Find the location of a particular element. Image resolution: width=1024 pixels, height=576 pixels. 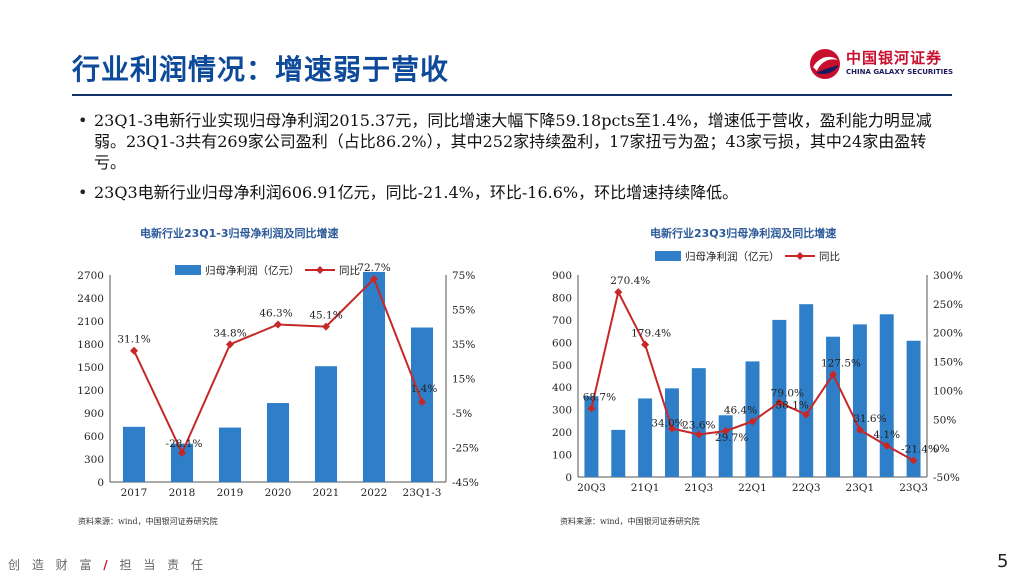

x-tick-label: 21Q1 is located at coordinates (645, 488).